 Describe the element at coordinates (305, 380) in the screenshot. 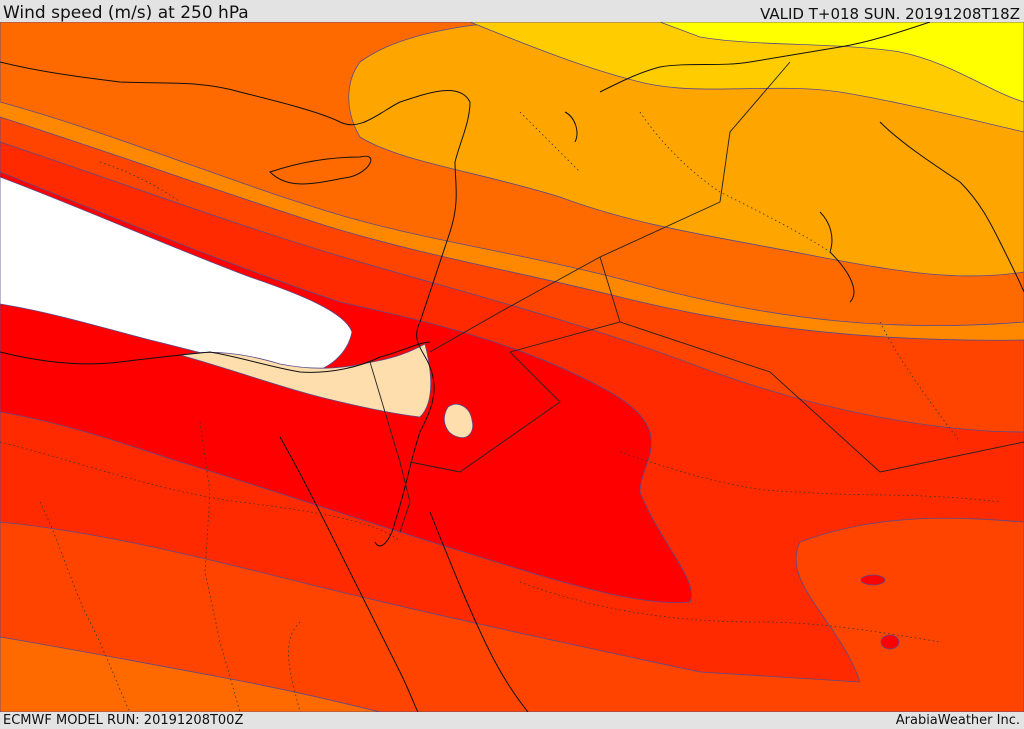

I see `peach-region` at that location.